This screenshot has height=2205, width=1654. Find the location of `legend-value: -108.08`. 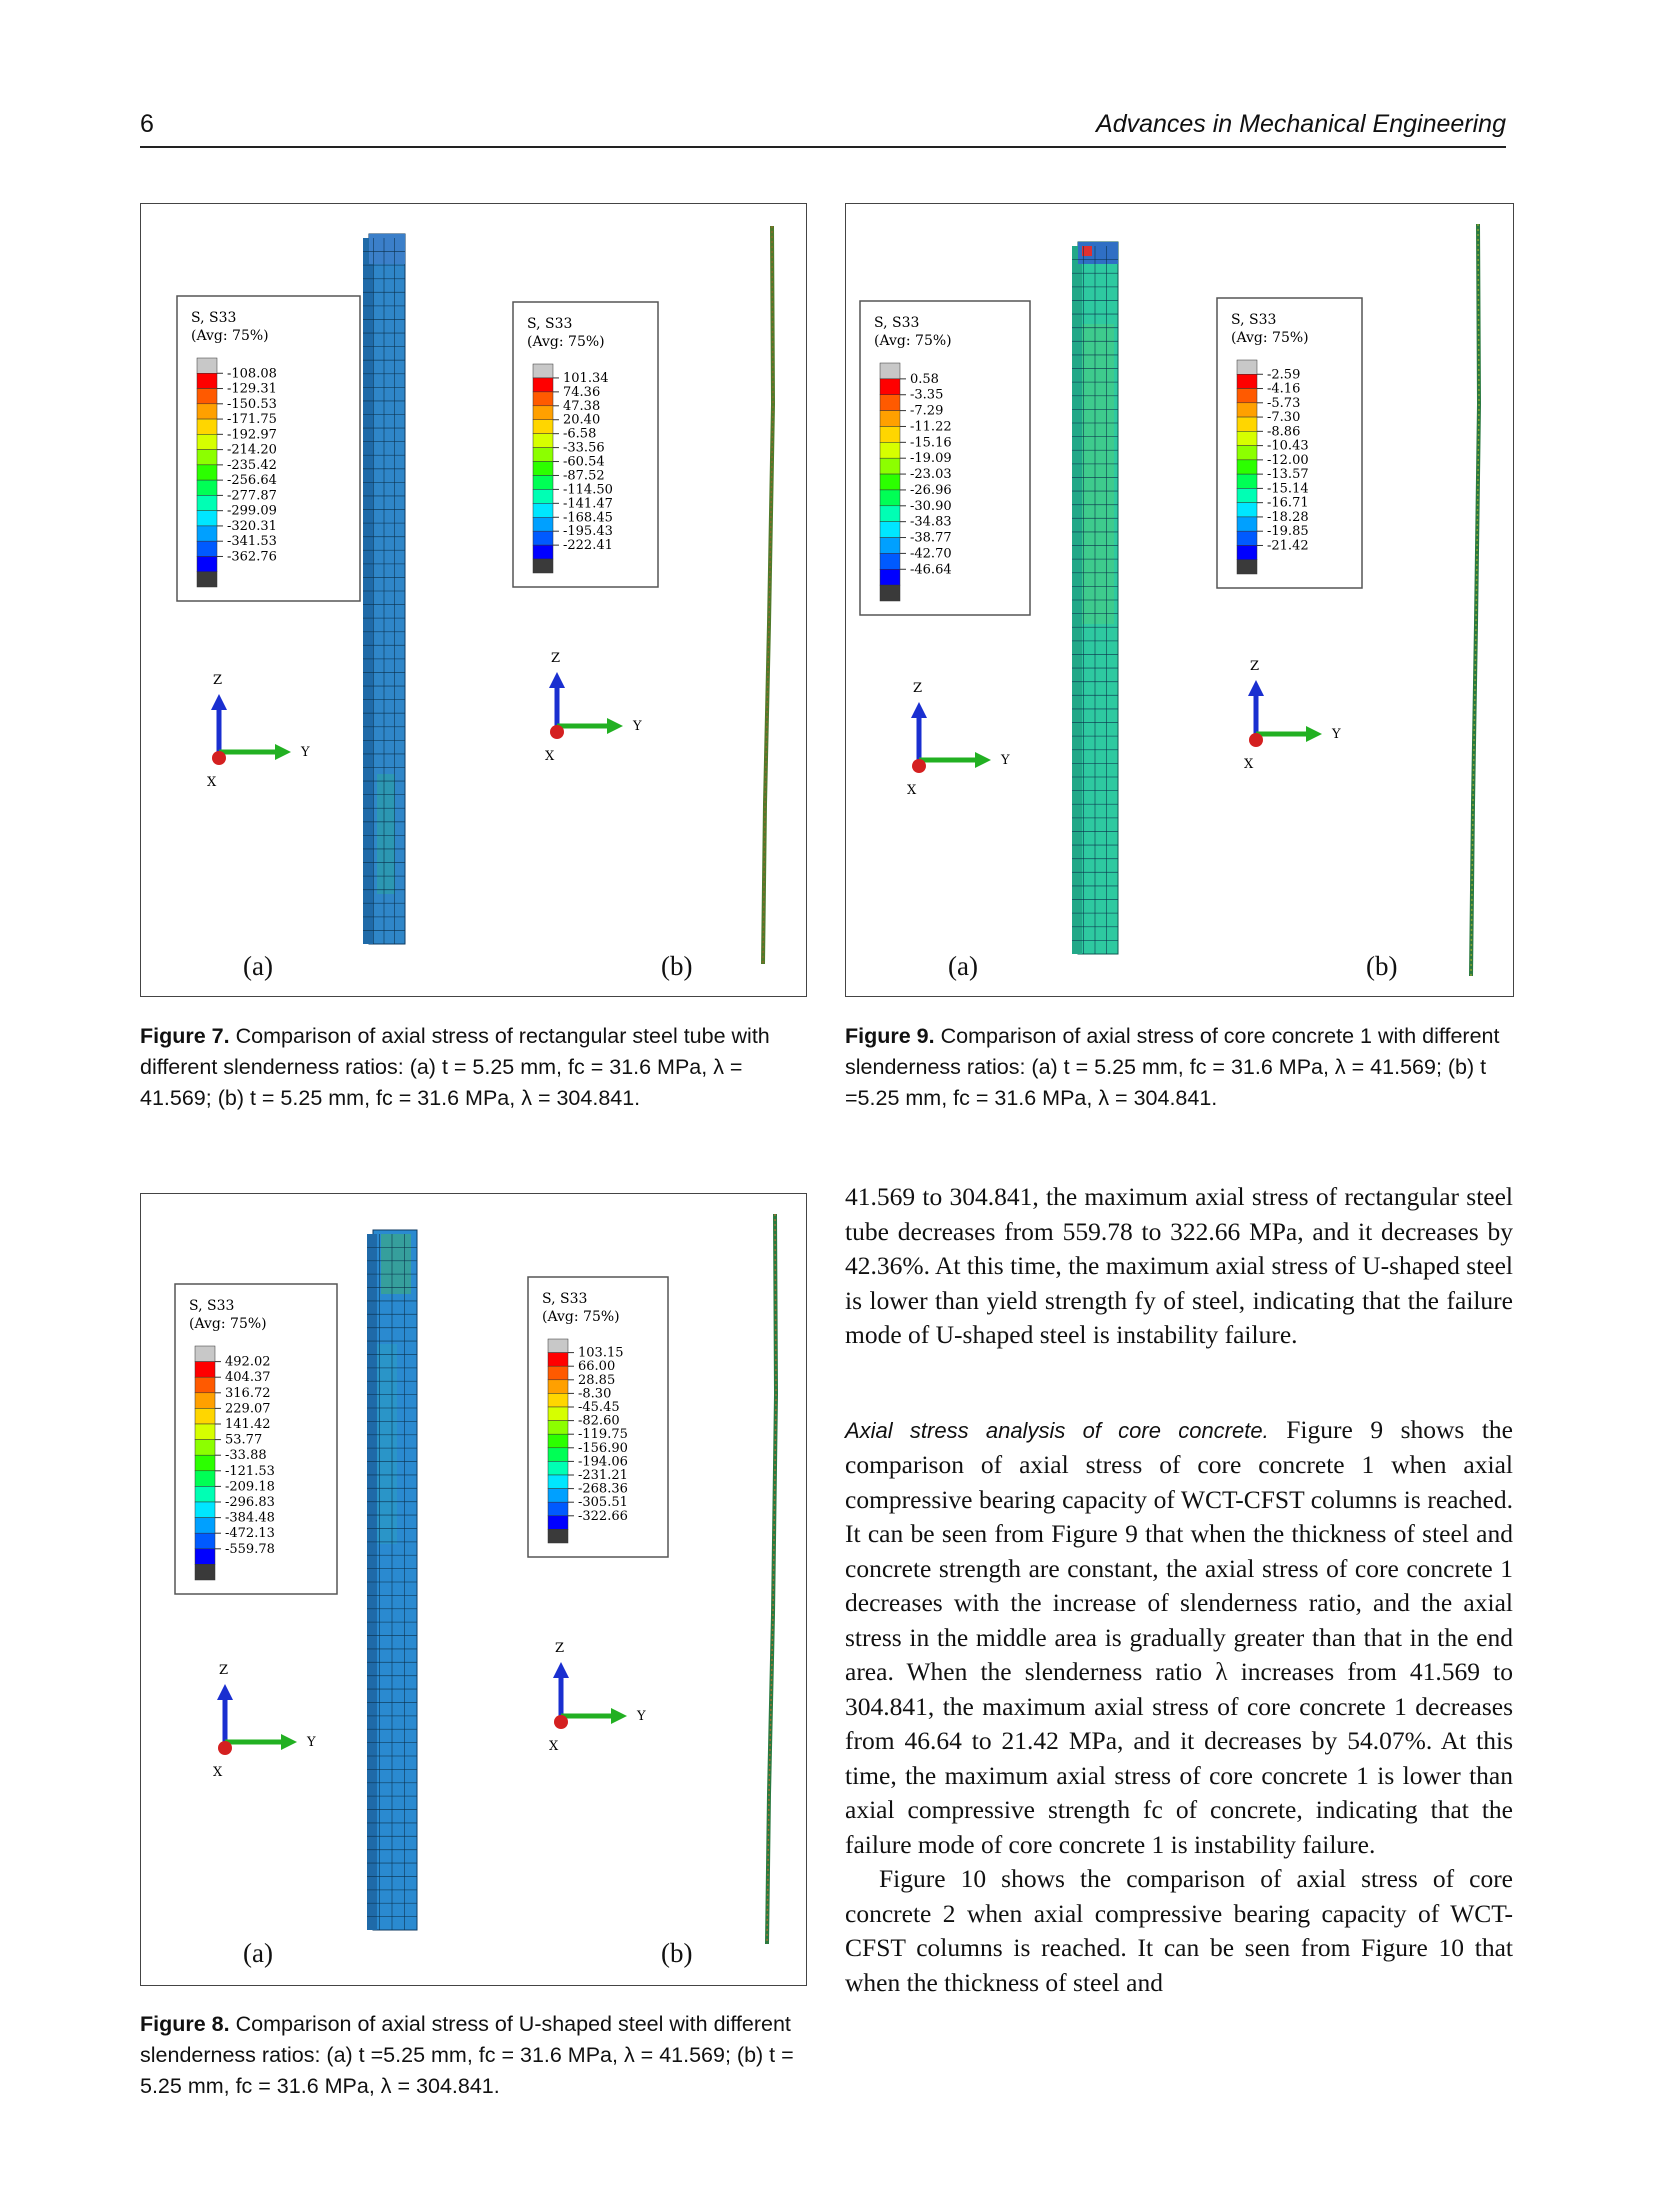

legend-value: -108.08 is located at coordinates (252, 373).